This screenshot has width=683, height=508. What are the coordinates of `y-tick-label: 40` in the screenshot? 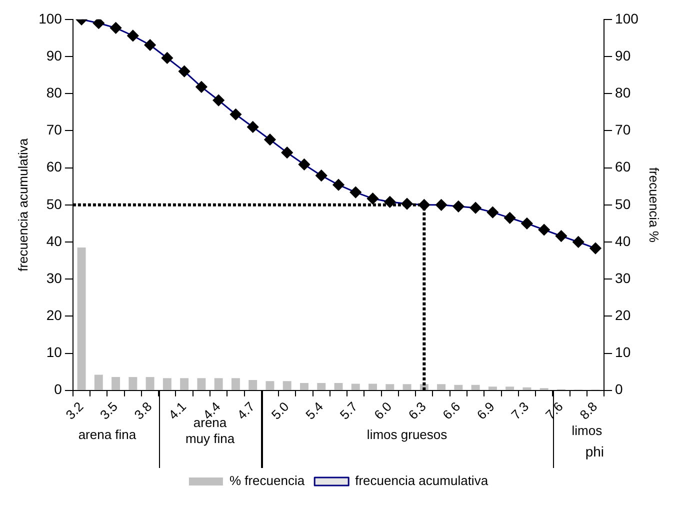 It's located at (54, 240).